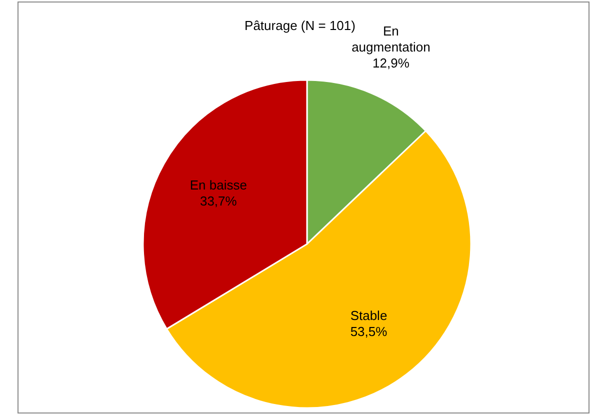 This screenshot has height=415, width=592. I want to click on data-label: 33,7%, so click(219, 201).